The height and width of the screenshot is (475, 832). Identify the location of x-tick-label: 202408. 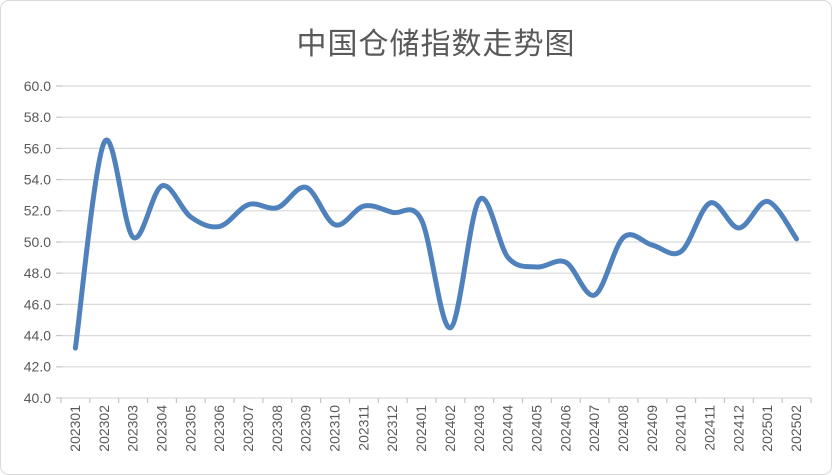
(623, 428).